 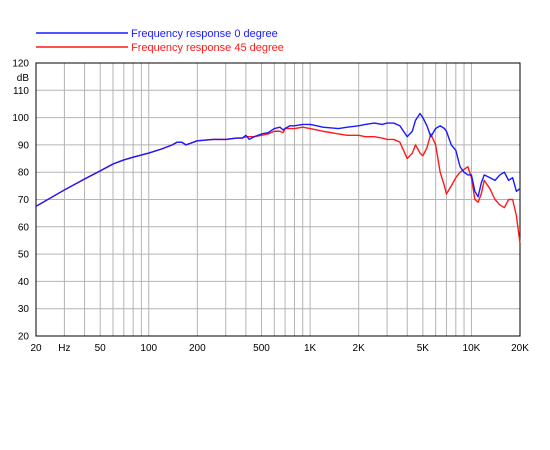 What do you see at coordinates (207, 48) in the screenshot?
I see `legend-label-45-degree: Frequency response 45 degree` at bounding box center [207, 48].